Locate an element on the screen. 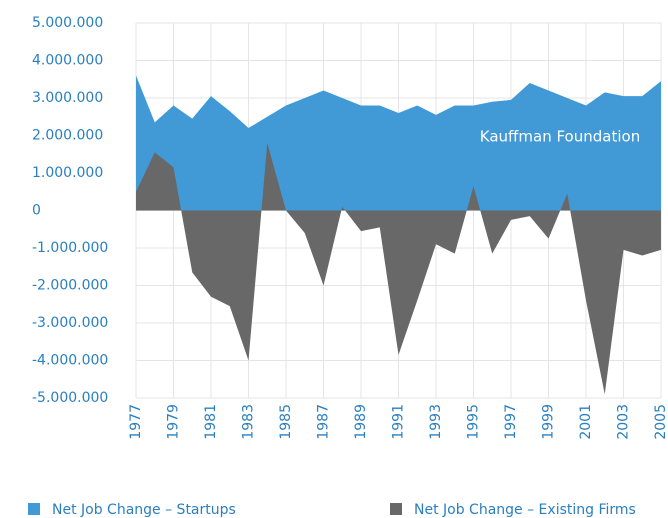 This screenshot has height=518, width=668. y-tick-label: -2.000.000 is located at coordinates (70, 286).